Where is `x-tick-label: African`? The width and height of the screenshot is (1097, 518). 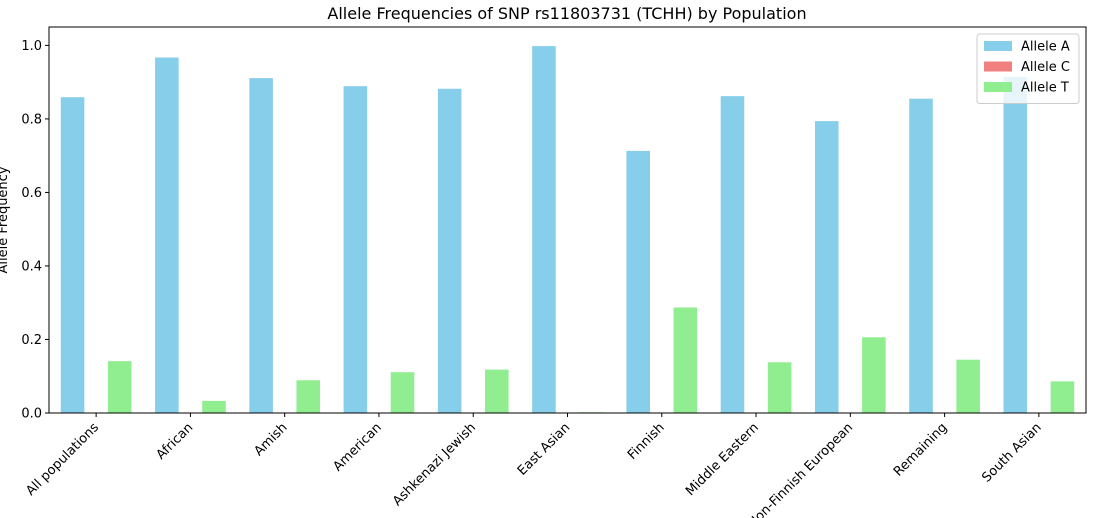
x-tick-label: African is located at coordinates (175, 441).